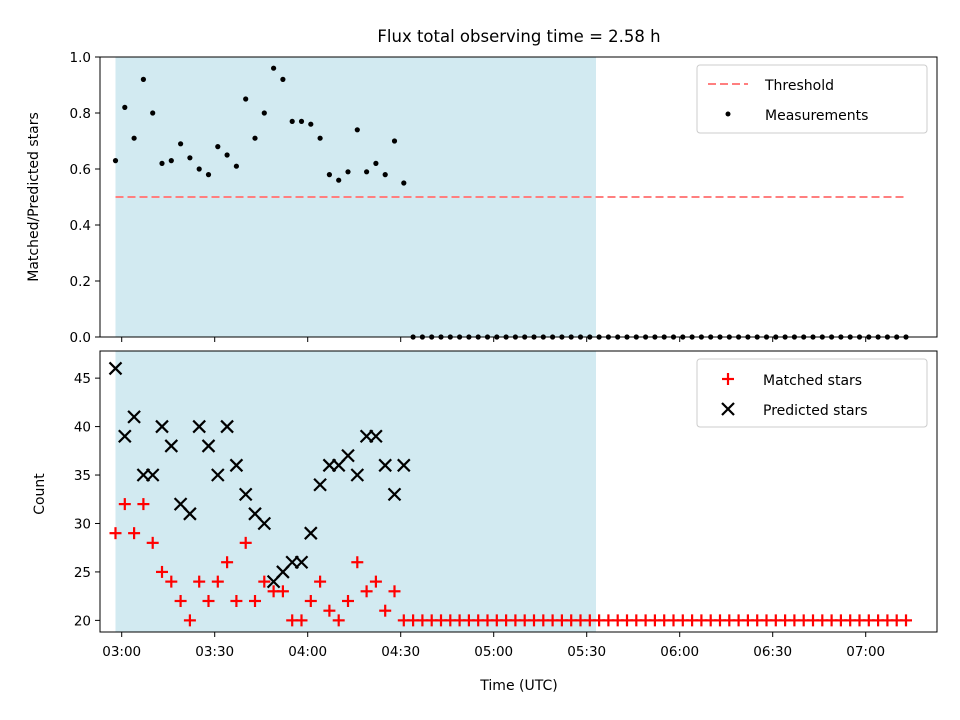  What do you see at coordinates (121, 652) in the screenshot?
I see `x-tick-label: 03:00` at bounding box center [121, 652].